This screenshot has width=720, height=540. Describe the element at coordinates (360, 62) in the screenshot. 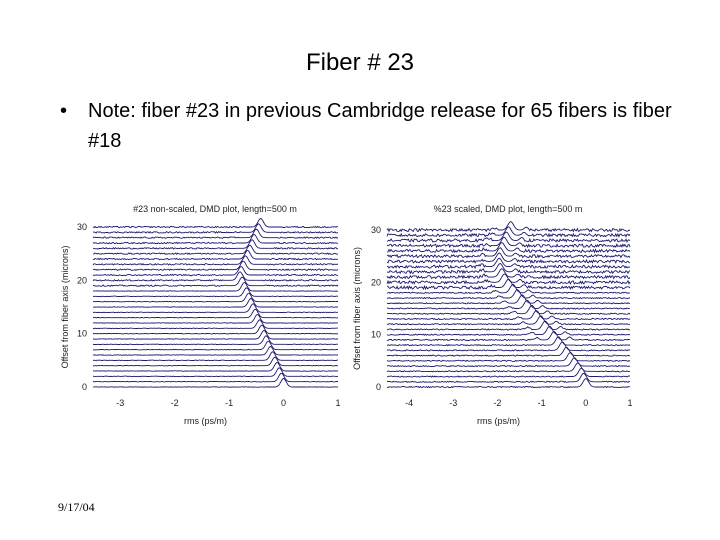

I see `slide-title: Fiber # 23` at that location.